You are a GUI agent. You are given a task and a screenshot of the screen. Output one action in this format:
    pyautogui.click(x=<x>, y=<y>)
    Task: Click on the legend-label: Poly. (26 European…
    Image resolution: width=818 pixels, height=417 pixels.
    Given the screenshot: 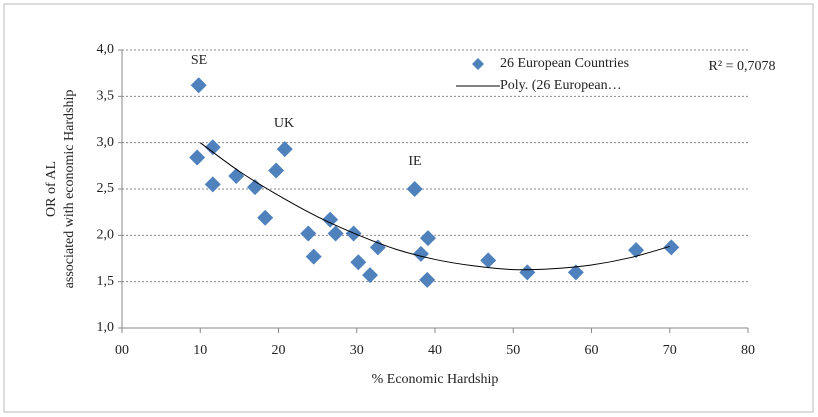 What is the action you would take?
    pyautogui.click(x=561, y=85)
    